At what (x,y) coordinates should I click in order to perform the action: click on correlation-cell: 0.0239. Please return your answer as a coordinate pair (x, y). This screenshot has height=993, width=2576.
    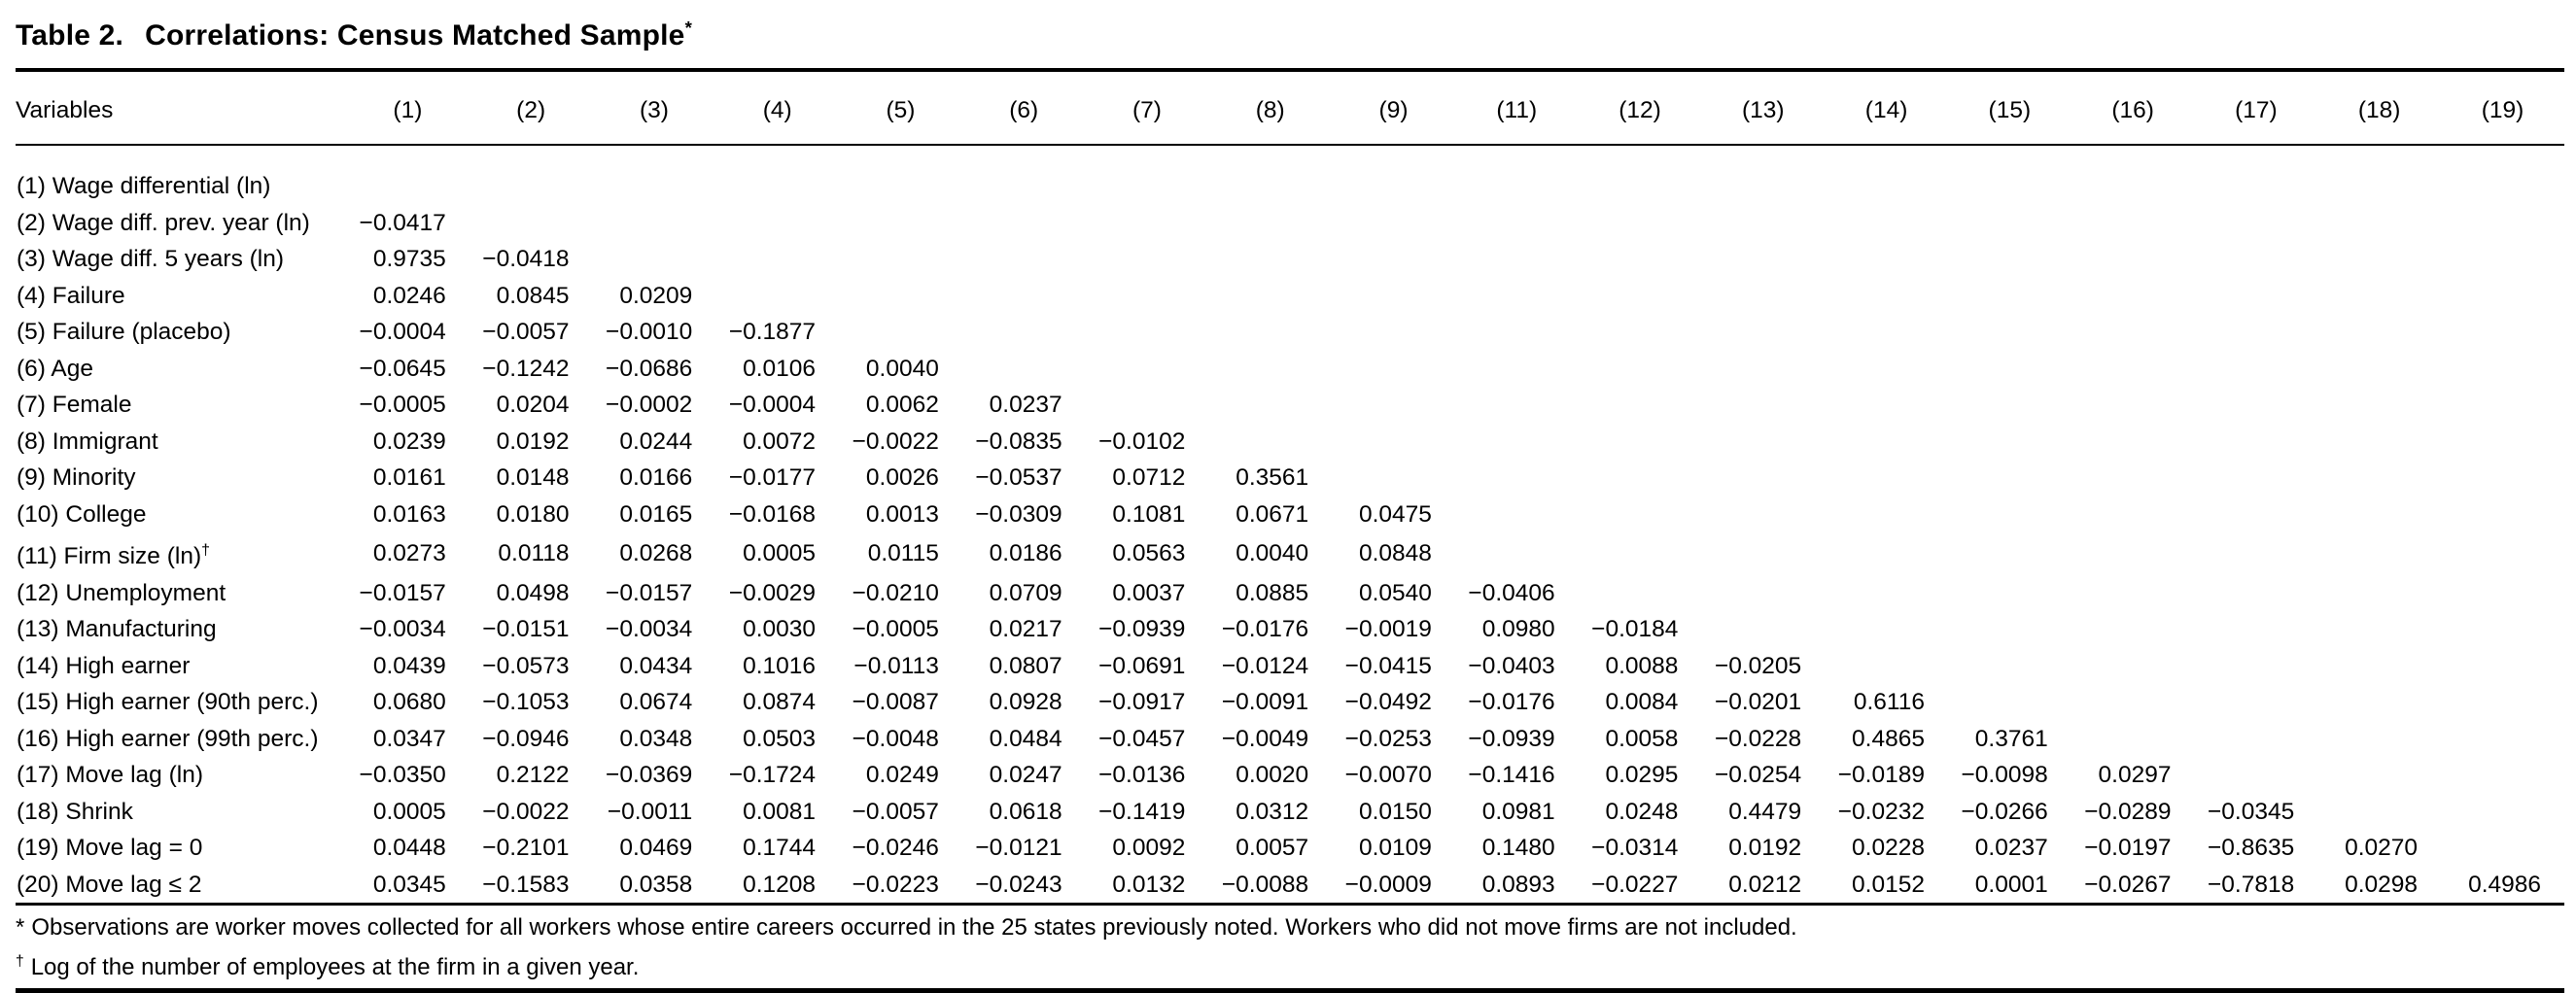
    Looking at the image, I should click on (409, 441).